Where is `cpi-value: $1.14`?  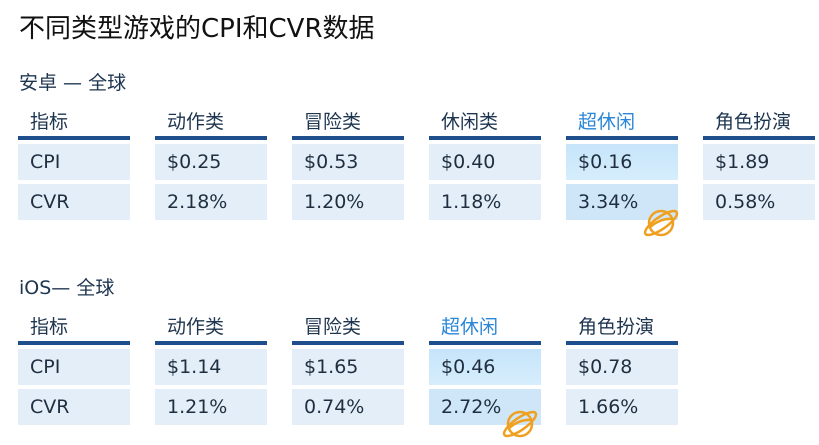
cpi-value: $1.14 is located at coordinates (211, 367).